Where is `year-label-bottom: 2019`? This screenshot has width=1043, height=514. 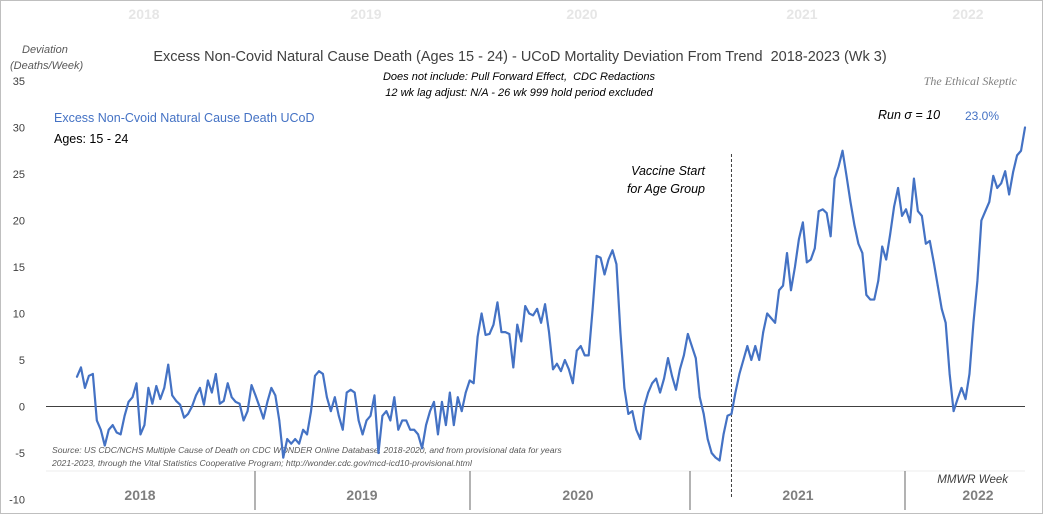
year-label-bottom: 2019 is located at coordinates (361, 495).